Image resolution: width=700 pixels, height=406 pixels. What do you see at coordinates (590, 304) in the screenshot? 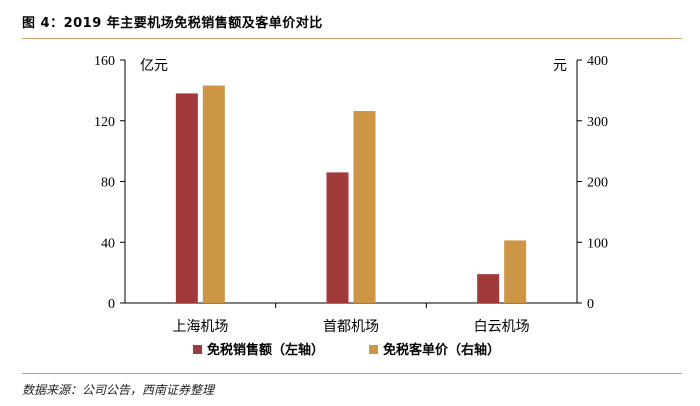
I see `right-tick-label: 0` at bounding box center [590, 304].